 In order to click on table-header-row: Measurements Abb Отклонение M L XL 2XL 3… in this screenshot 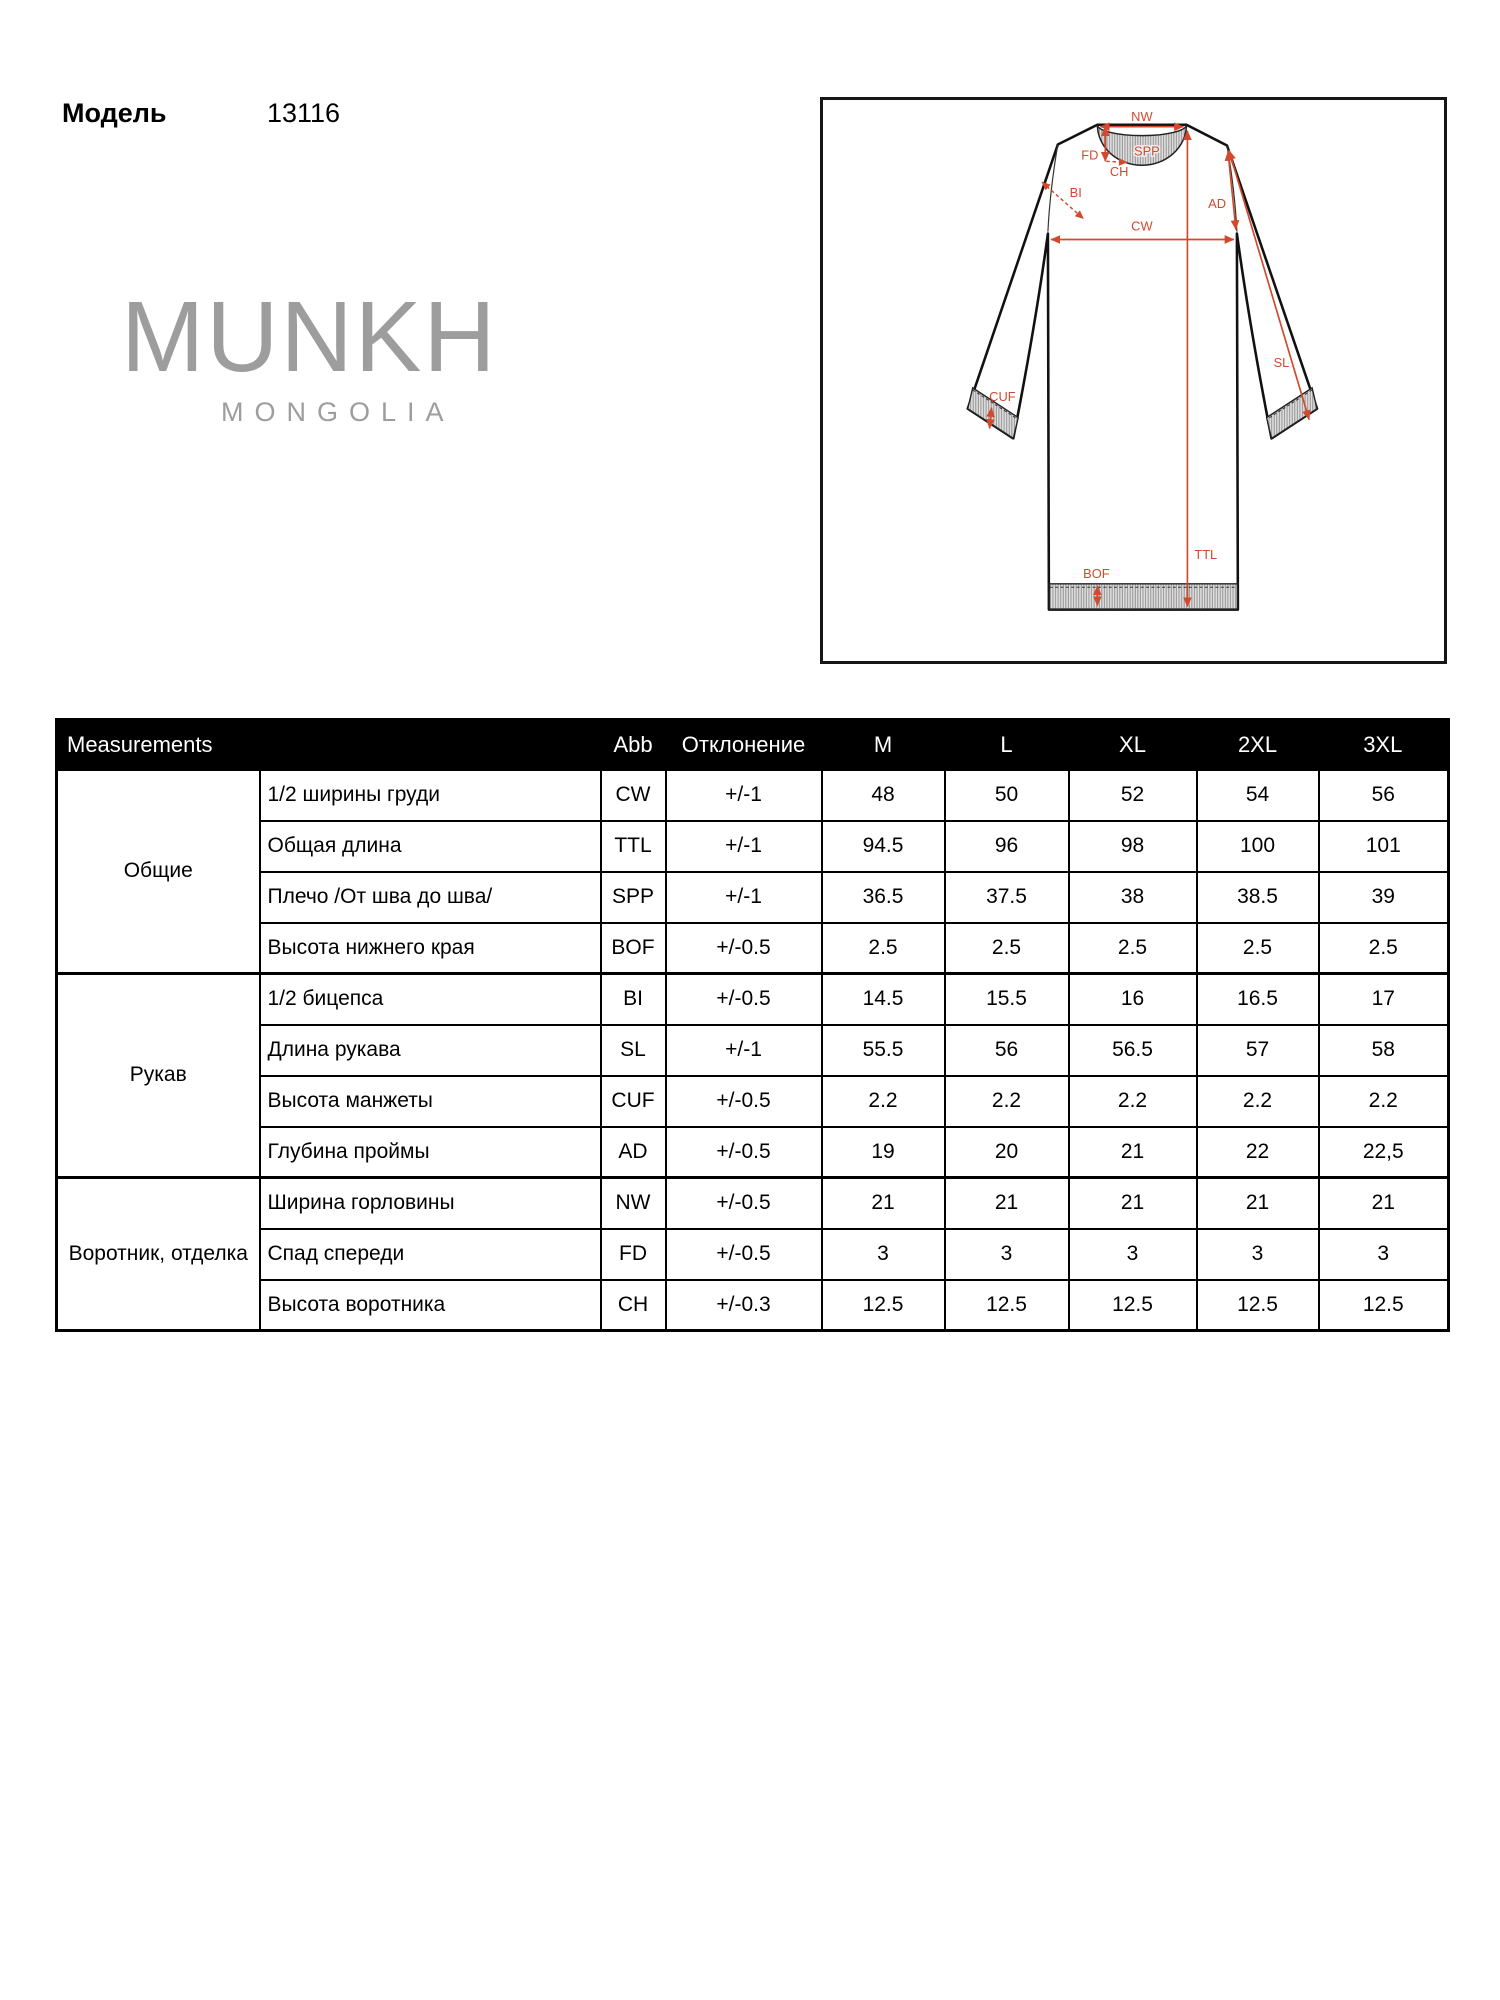, I will do `click(752, 744)`.